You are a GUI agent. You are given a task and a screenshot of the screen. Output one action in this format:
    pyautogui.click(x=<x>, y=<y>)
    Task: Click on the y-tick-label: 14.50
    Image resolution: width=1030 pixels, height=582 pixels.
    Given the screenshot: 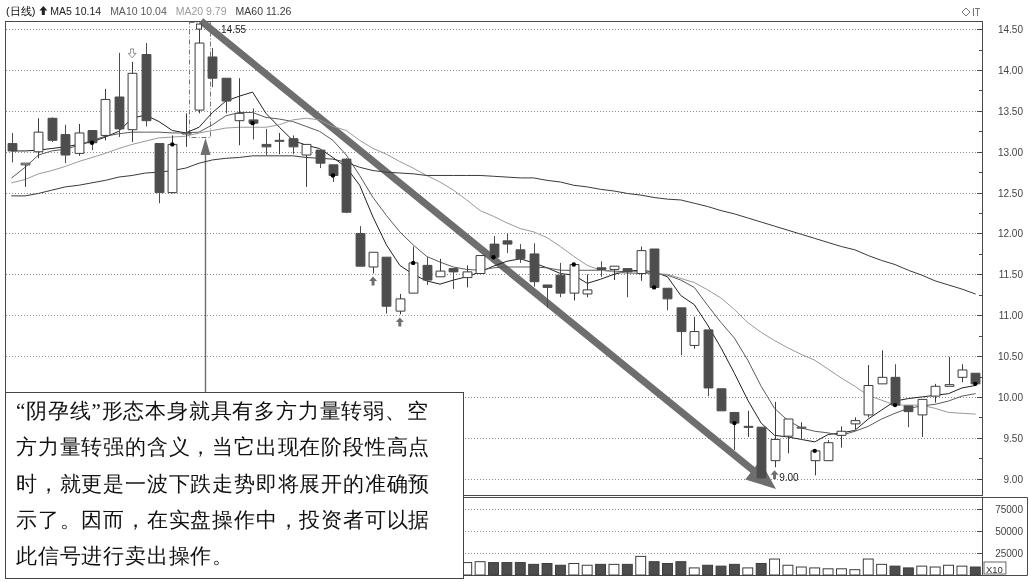 What is the action you would take?
    pyautogui.click(x=1010, y=29)
    